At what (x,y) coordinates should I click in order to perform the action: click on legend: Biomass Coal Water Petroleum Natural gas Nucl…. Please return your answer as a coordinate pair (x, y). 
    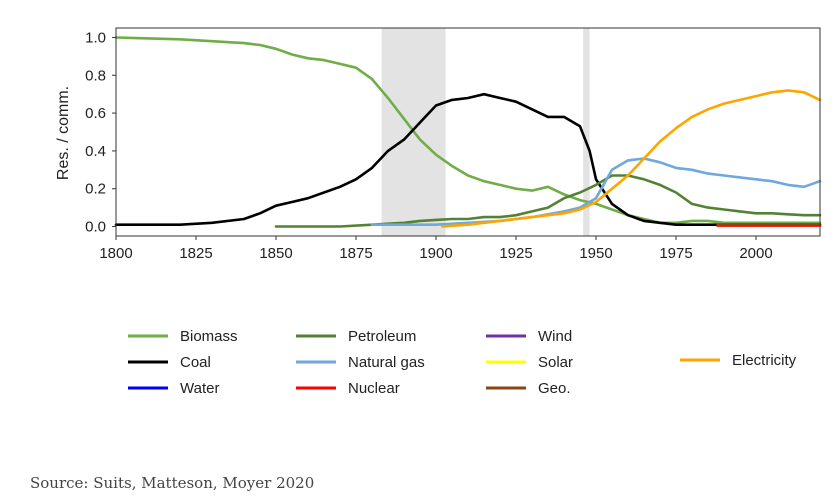
    Looking at the image, I should click on (462, 362).